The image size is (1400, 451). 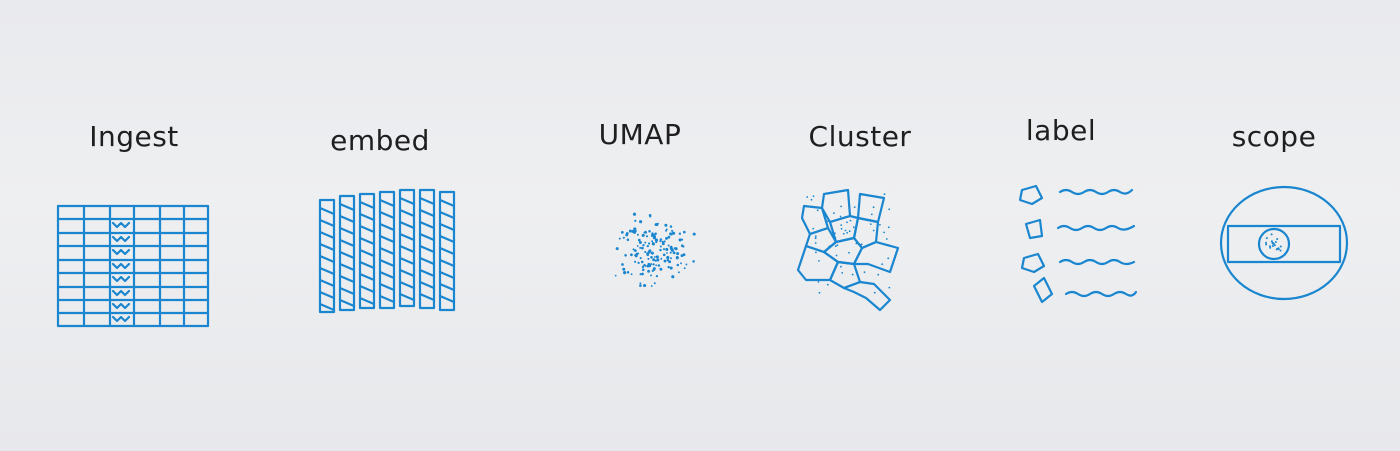 I want to click on embedding-vectors, so click(x=387, y=251).